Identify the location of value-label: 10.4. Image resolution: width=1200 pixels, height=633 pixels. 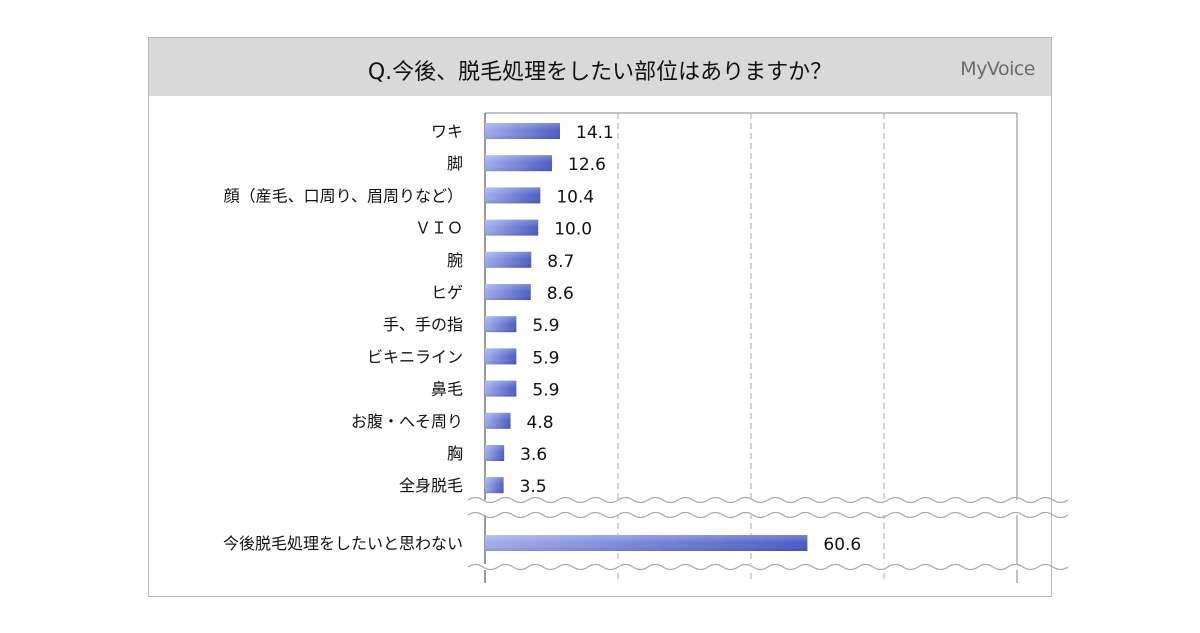
(575, 197).